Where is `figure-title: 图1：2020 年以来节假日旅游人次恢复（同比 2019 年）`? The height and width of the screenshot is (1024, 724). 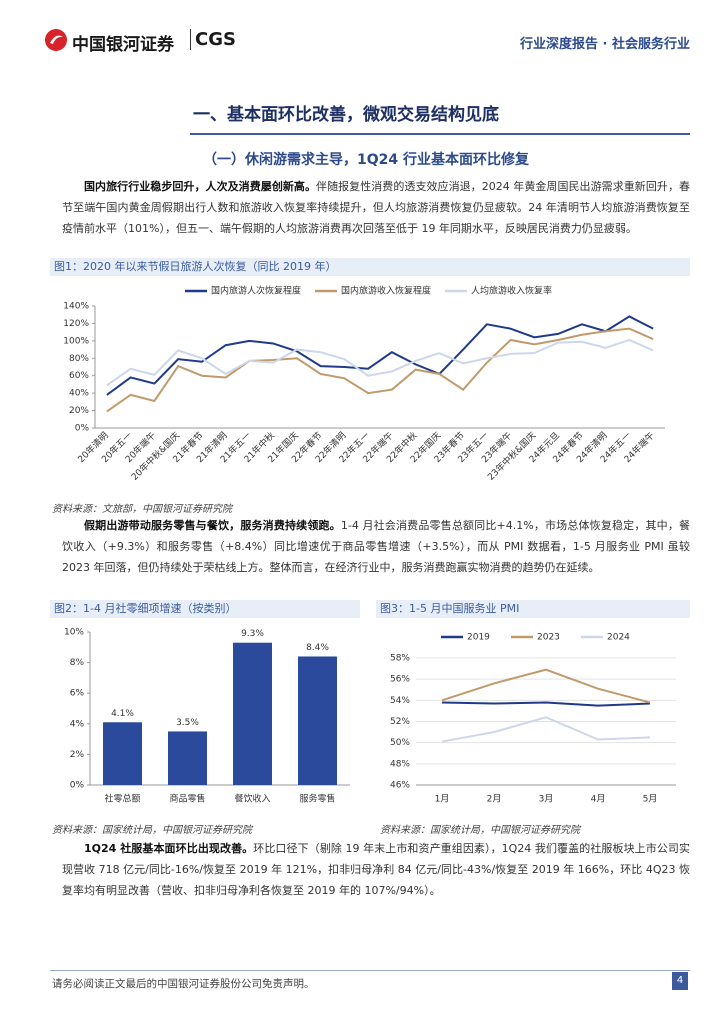
figure-title: 图1：2020 年以来节假日旅游人次恢复（同比 2019 年） is located at coordinates (370, 267).